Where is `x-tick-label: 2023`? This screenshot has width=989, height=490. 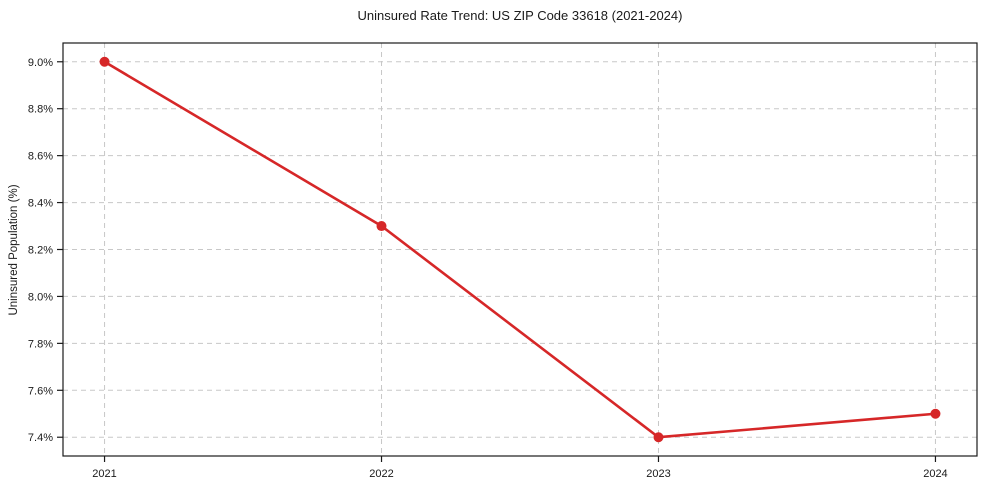
x-tick-label: 2023 is located at coordinates (658, 474).